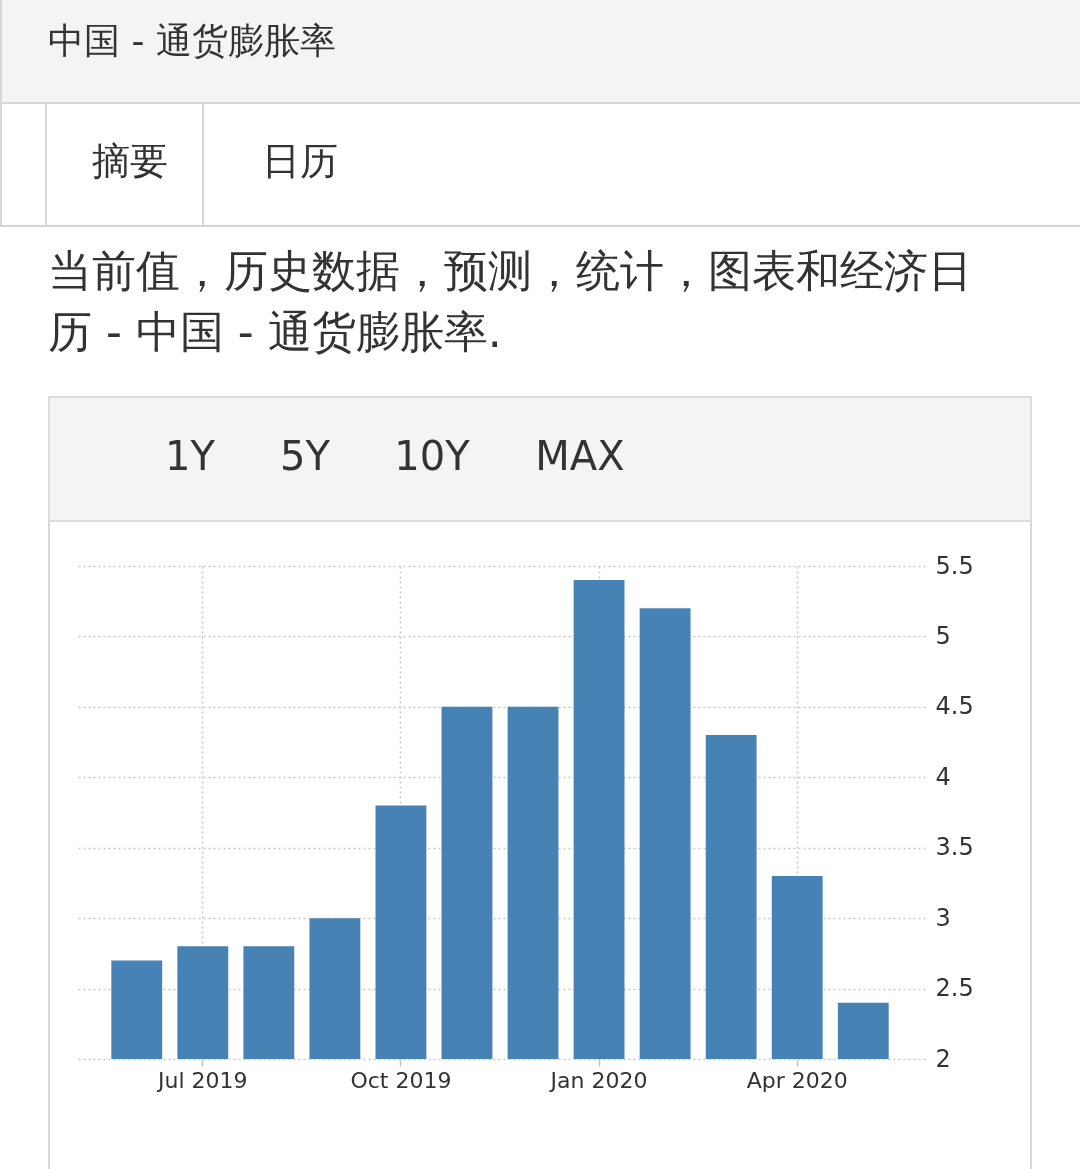 Image resolution: width=1080 pixels, height=1169 pixels. What do you see at coordinates (190, 456) in the screenshot?
I see `text: 1Y` at bounding box center [190, 456].